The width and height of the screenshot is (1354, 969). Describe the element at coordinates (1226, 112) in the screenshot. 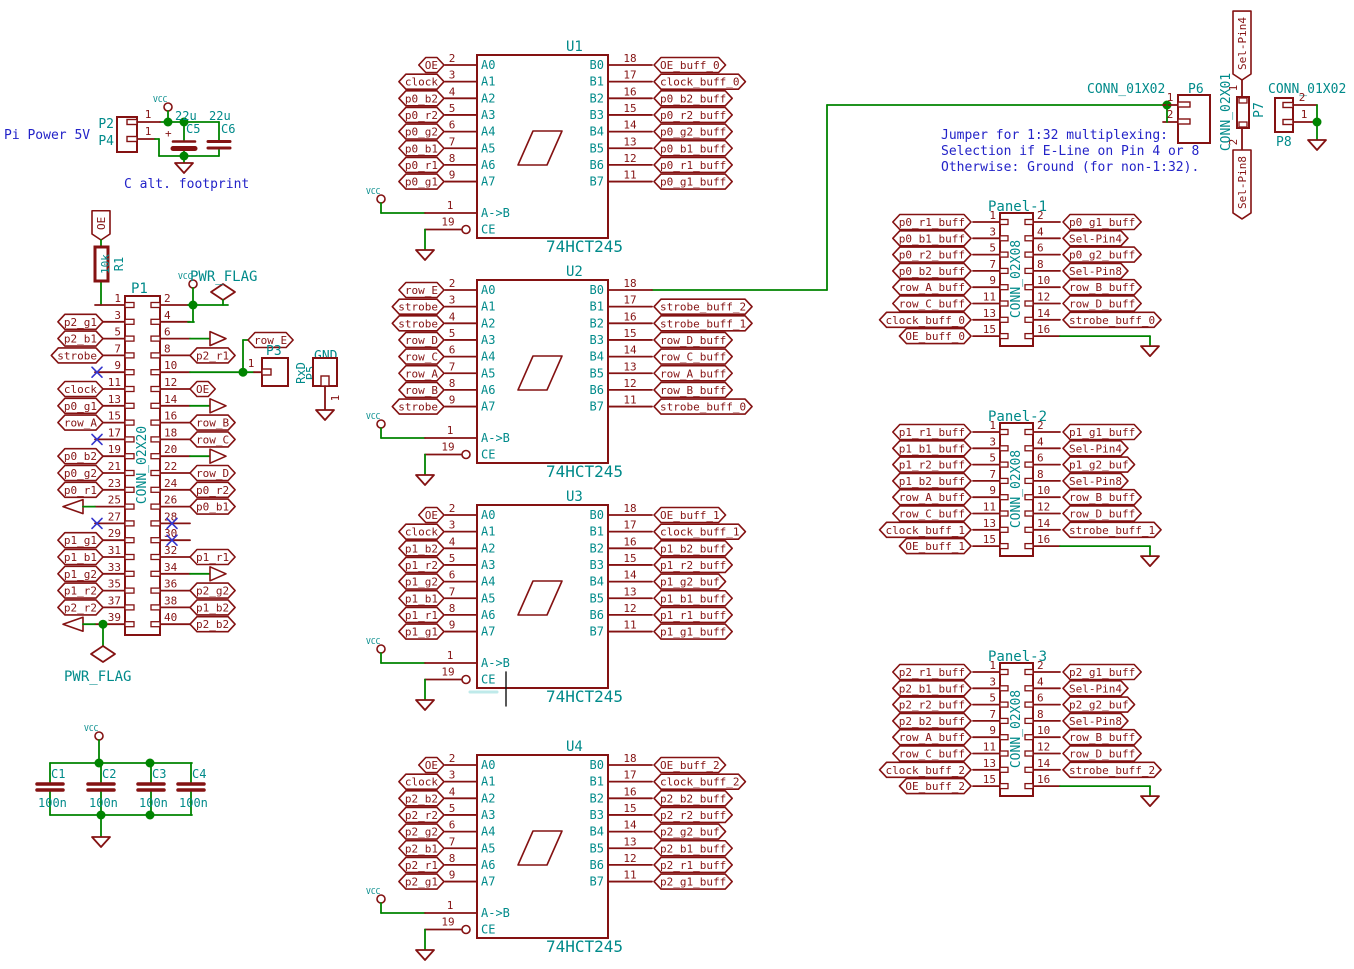

I see `p7-value: CONN_02X01` at that location.